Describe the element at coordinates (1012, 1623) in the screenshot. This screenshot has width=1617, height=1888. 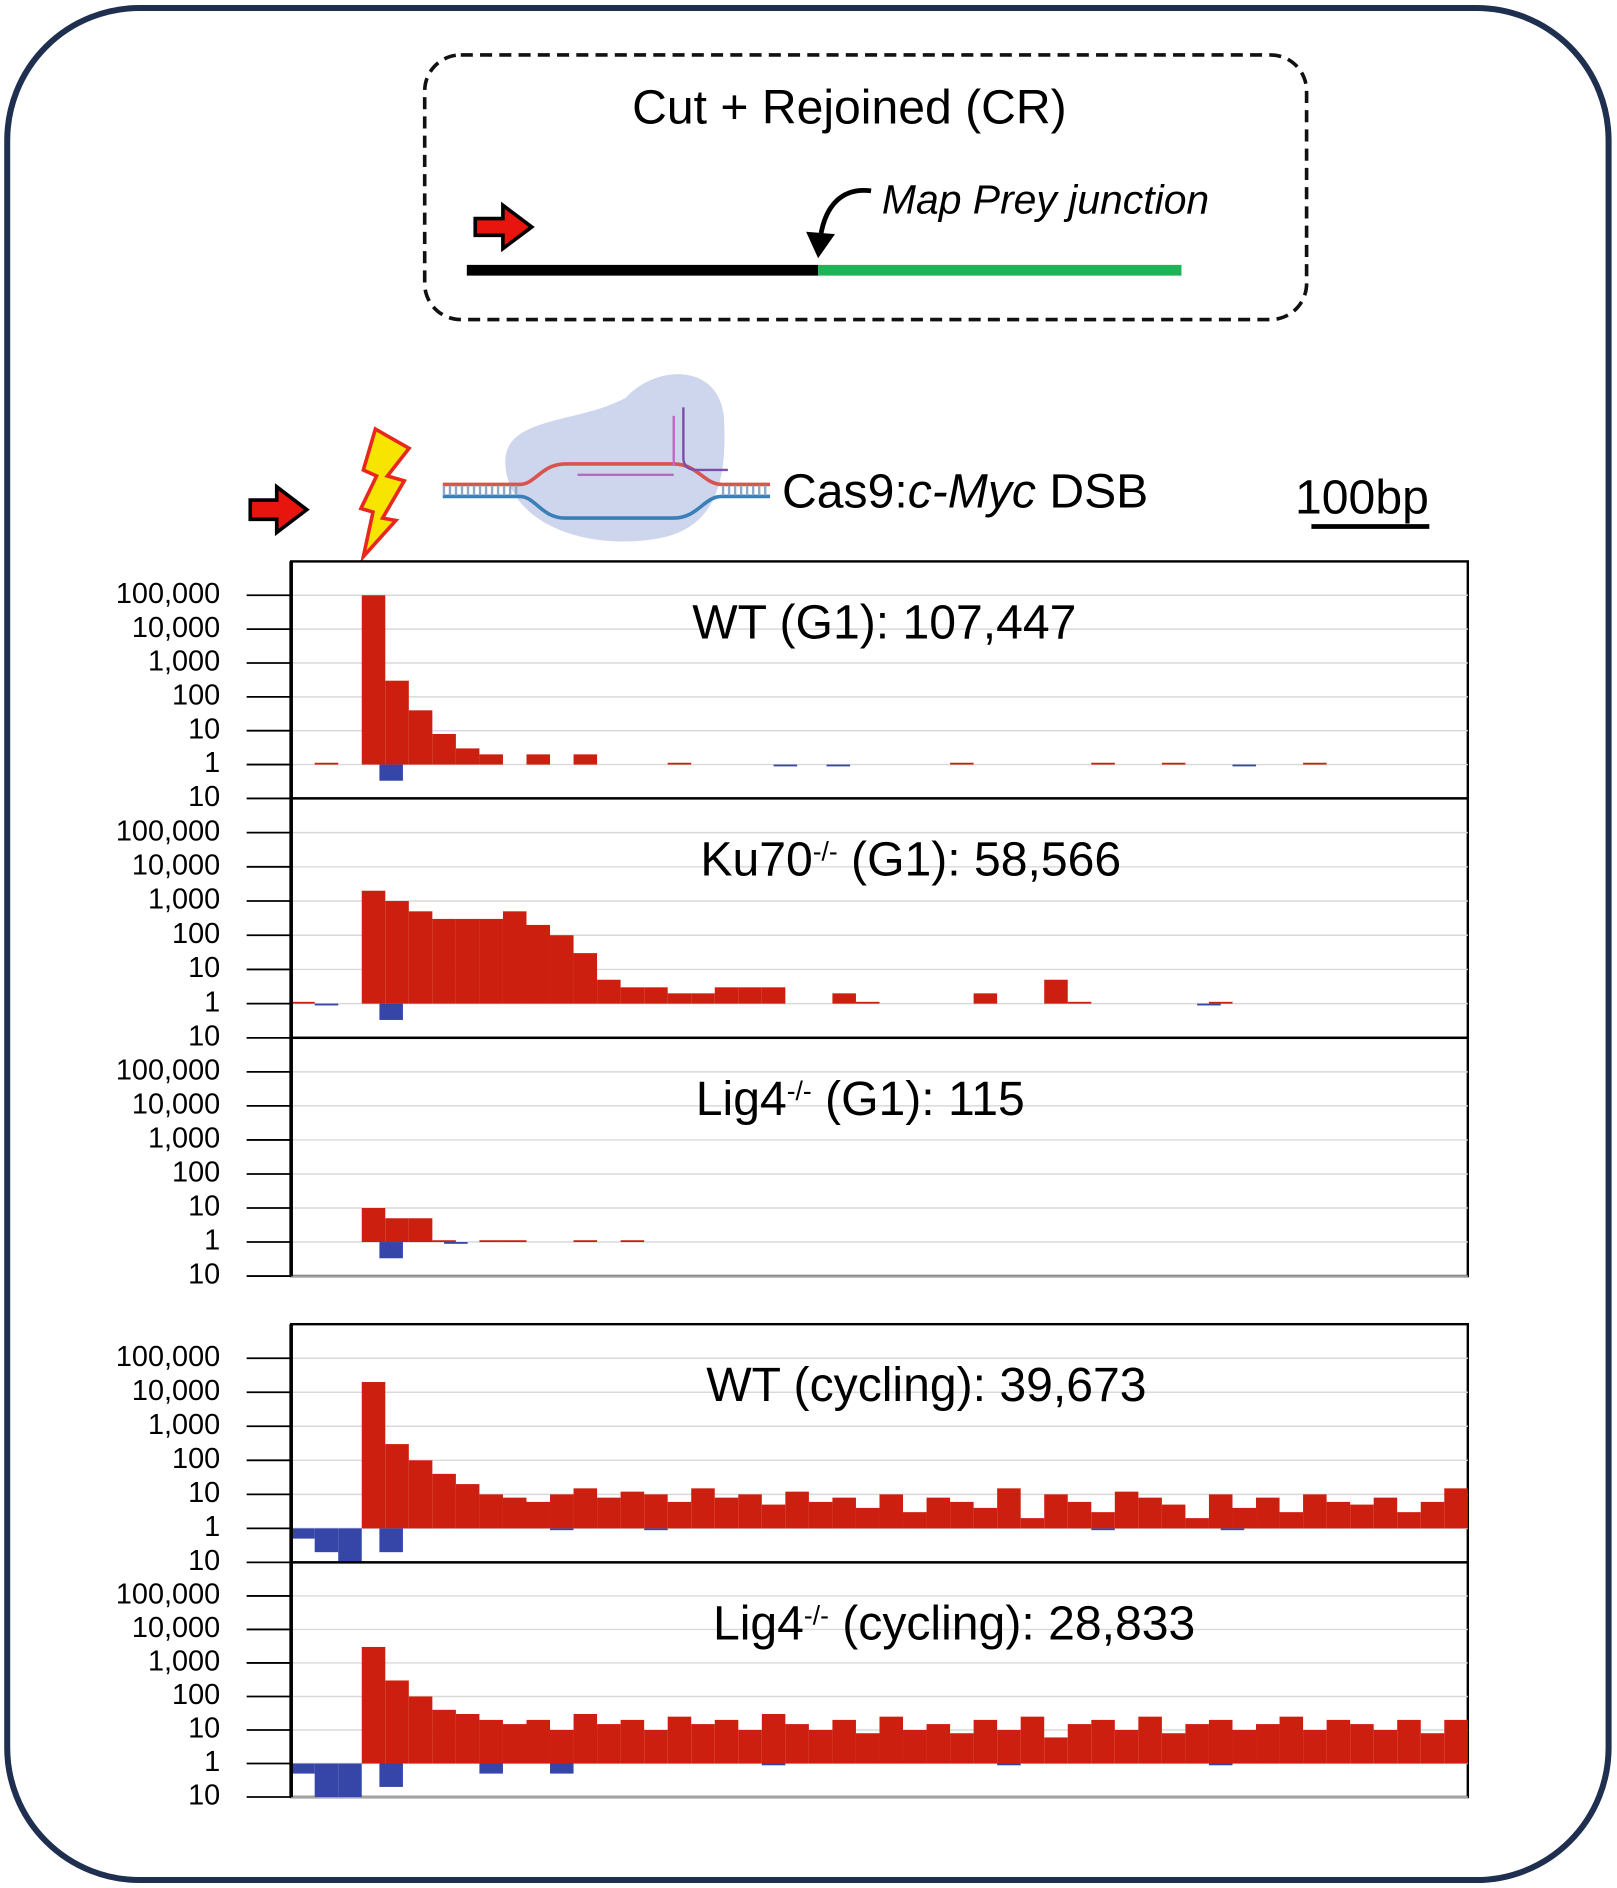
I see `panel-title-part: (cycling): 28,833` at that location.